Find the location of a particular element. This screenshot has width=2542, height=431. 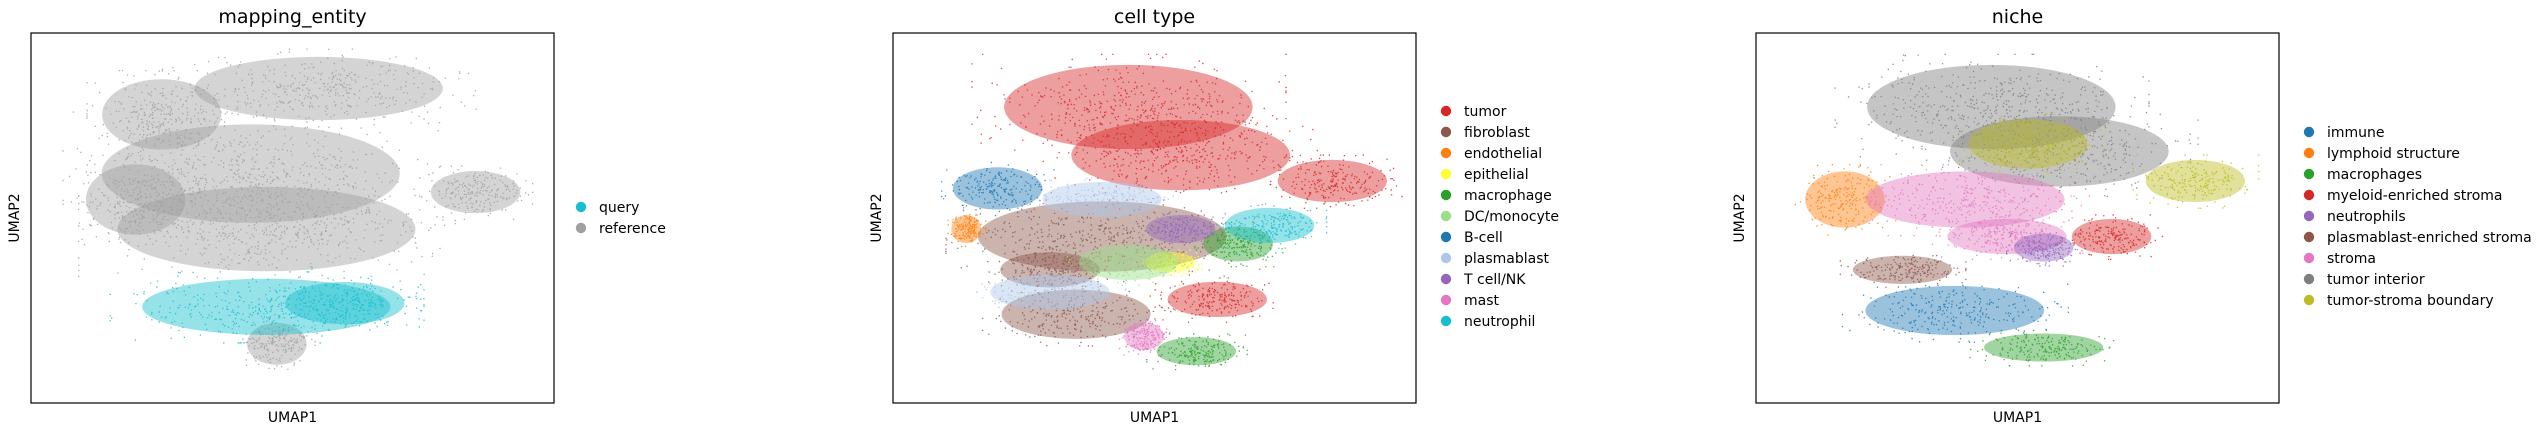

legend-item-epithelial: epithelial is located at coordinates (1484, 175).